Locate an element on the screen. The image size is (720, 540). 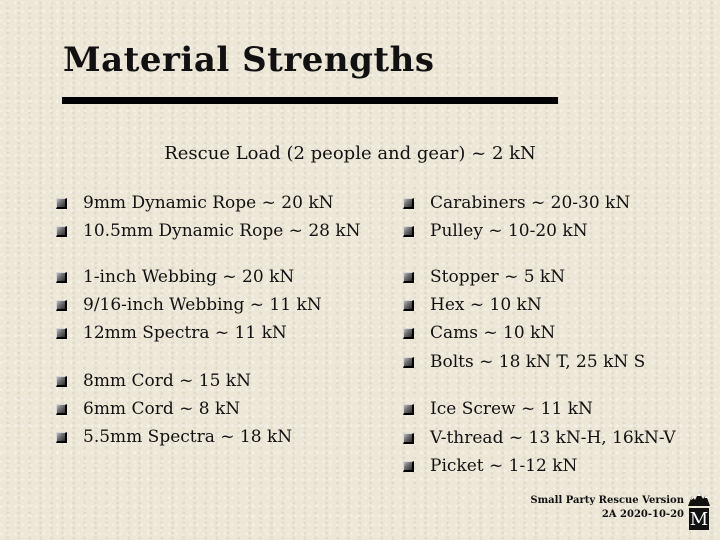
slide-title: Material Strengths is located at coordinates (249, 60).